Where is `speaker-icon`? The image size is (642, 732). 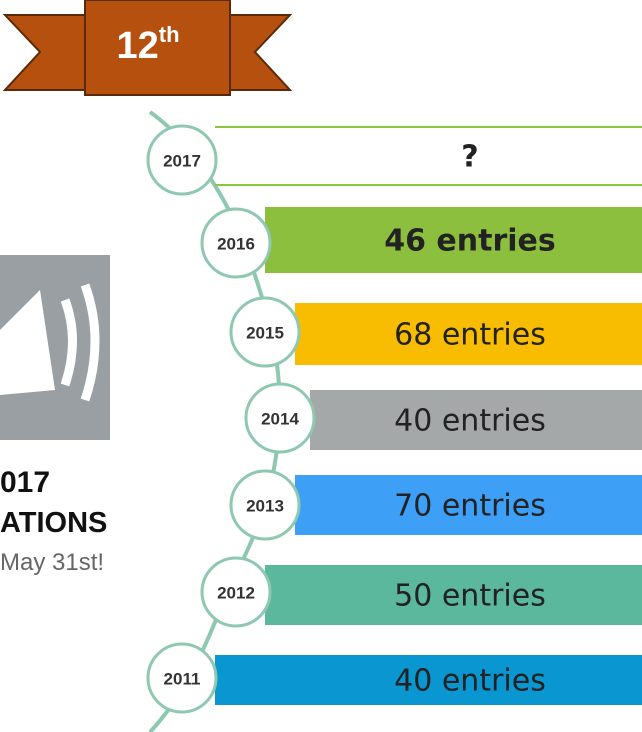 speaker-icon is located at coordinates (27, 342).